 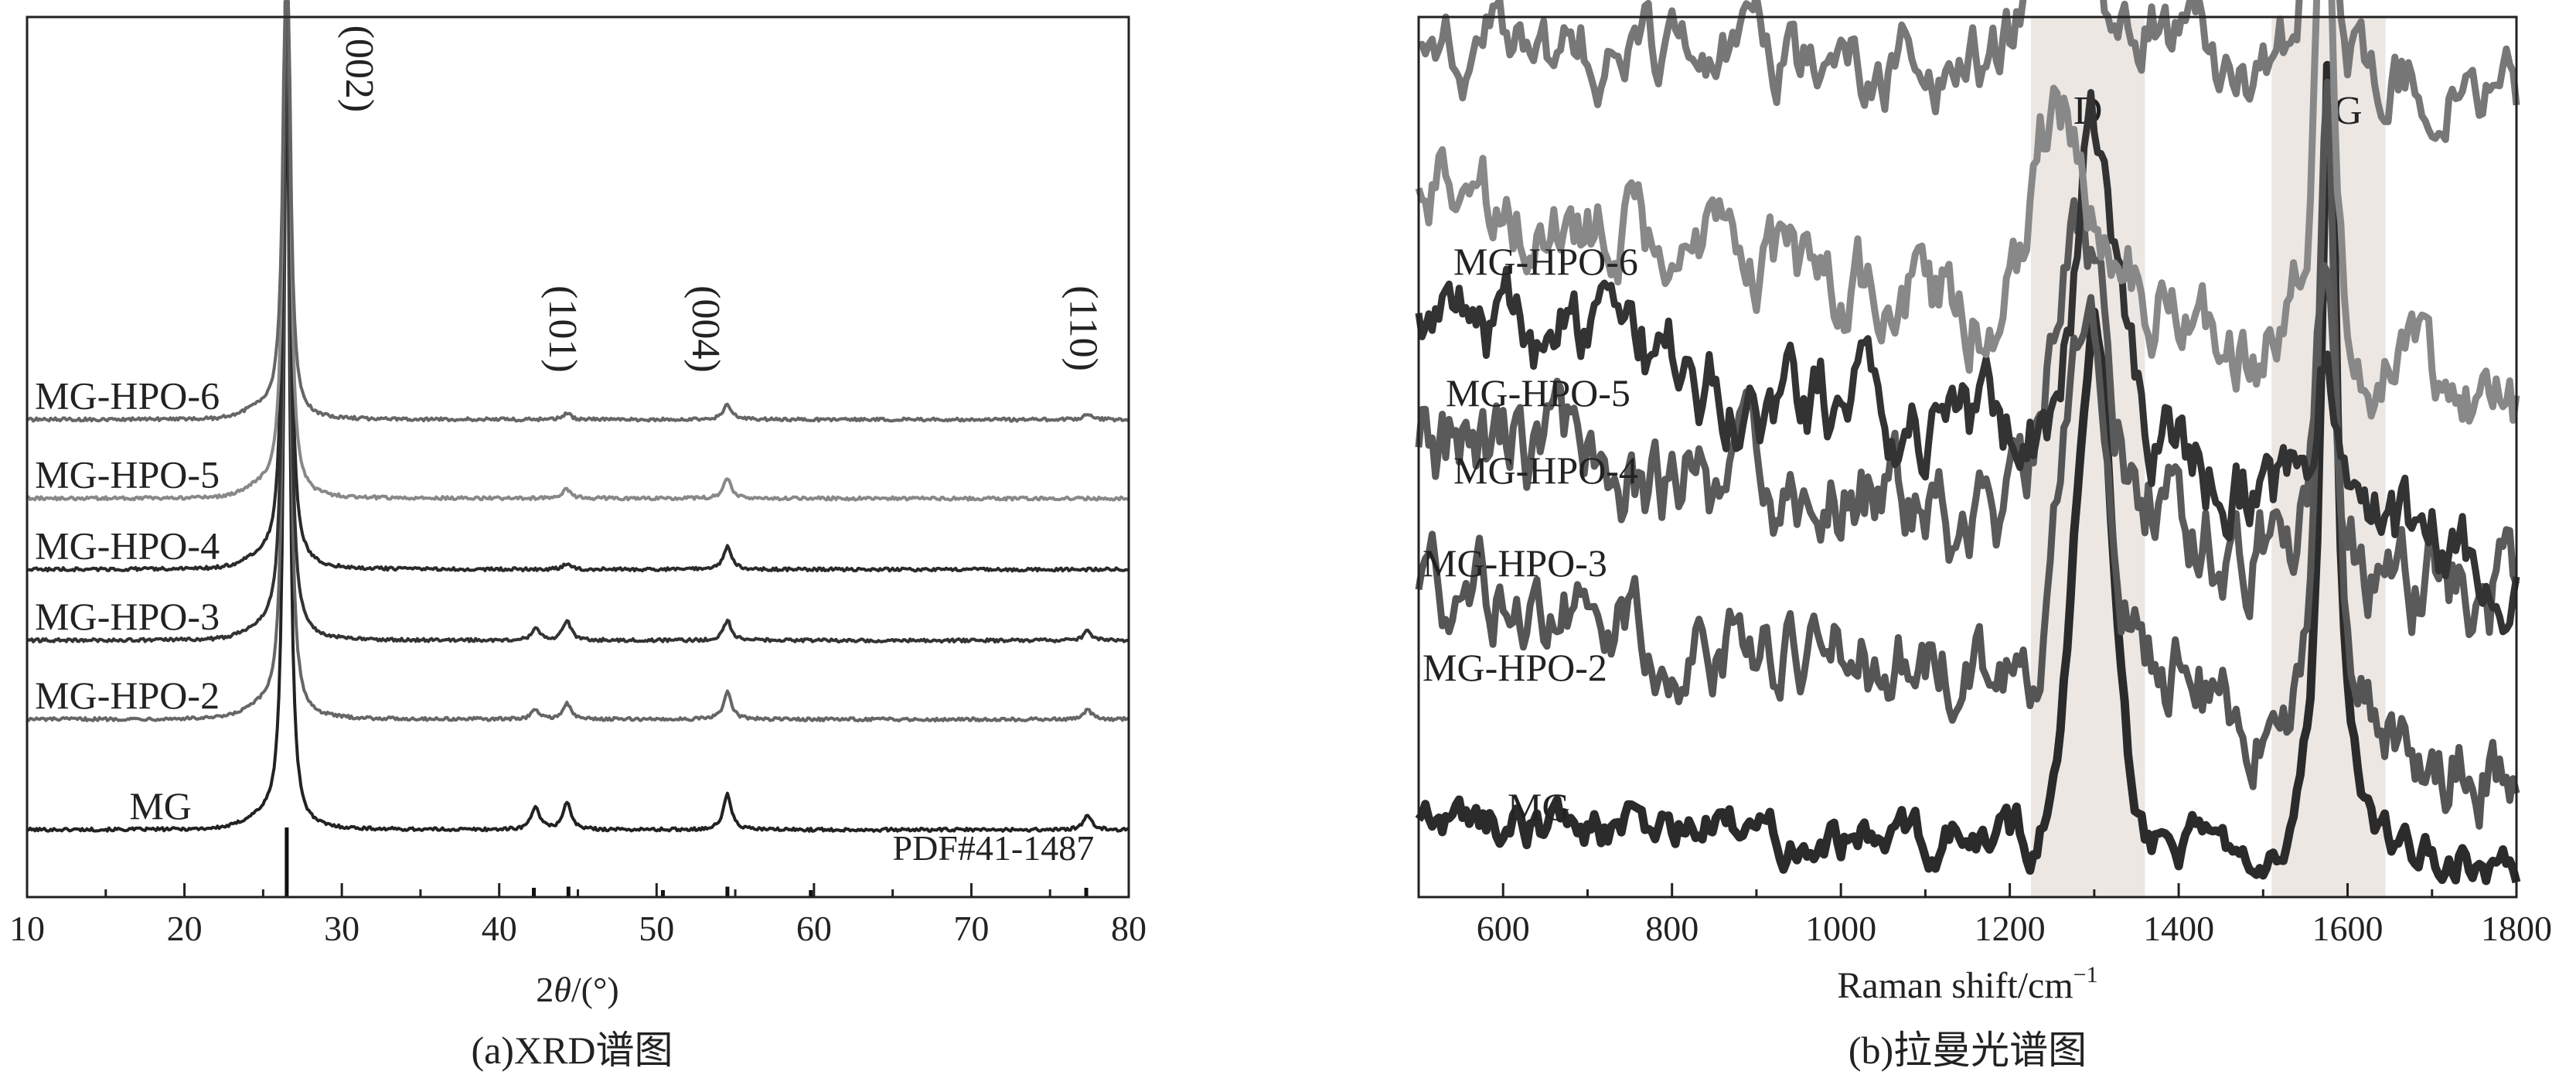 I want to click on raman-series-label: MG, so click(x=1539, y=806).